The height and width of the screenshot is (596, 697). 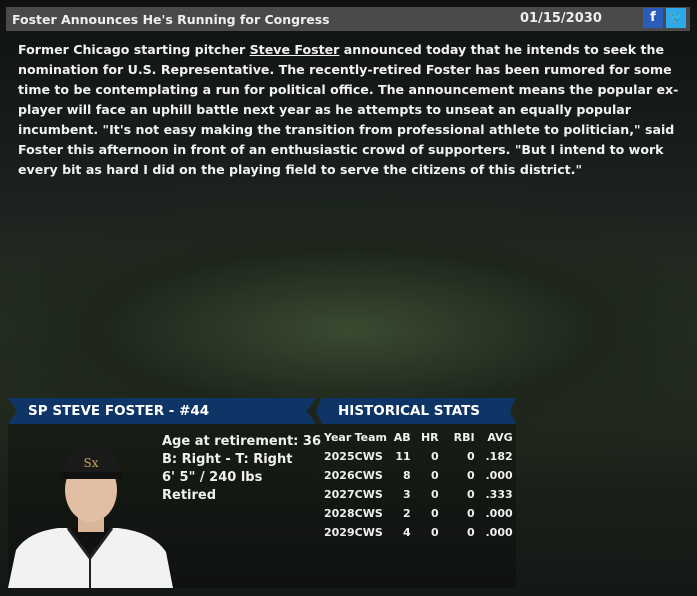 I want to click on player-banner: SP STEVE FOSTER - #44, so click(x=162, y=411).